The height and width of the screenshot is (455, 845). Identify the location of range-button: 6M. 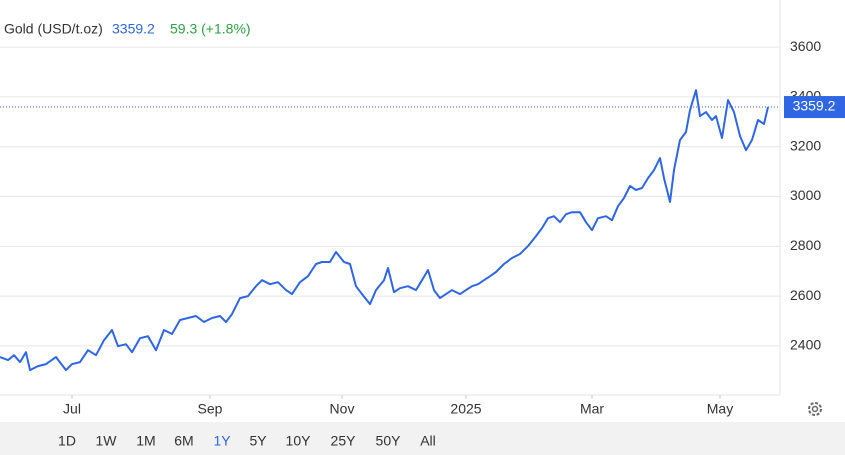
(183, 441).